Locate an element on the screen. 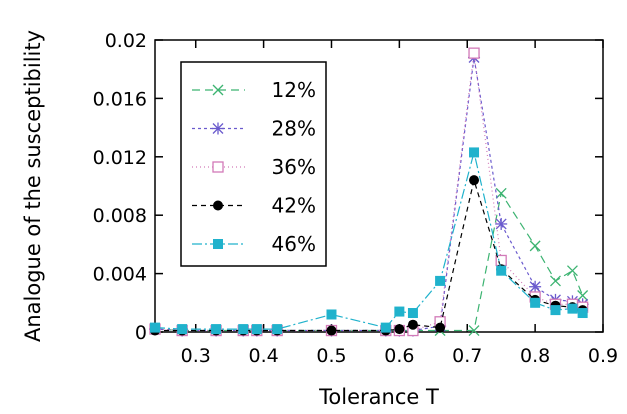 The height and width of the screenshot is (414, 627). legend-item: 46% is located at coordinates (254, 244).